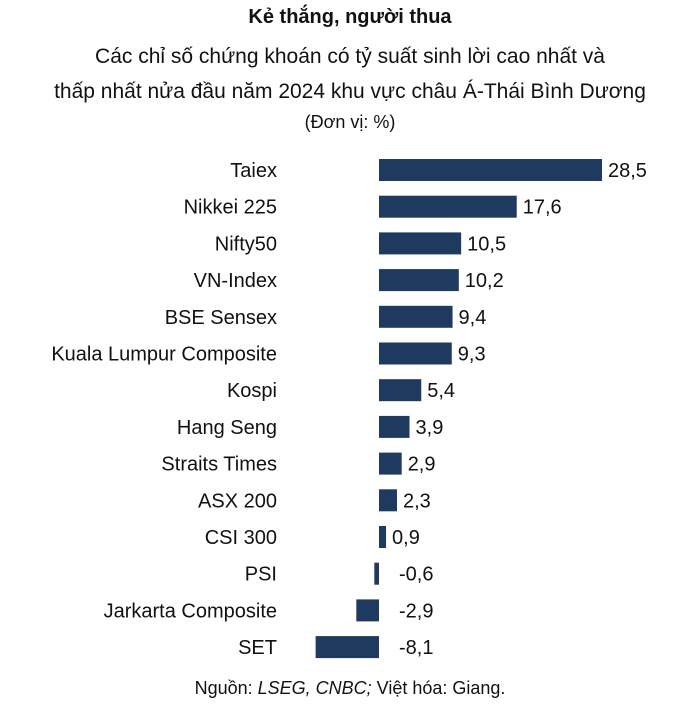  I want to click on value-label: 5,4, so click(441, 391).